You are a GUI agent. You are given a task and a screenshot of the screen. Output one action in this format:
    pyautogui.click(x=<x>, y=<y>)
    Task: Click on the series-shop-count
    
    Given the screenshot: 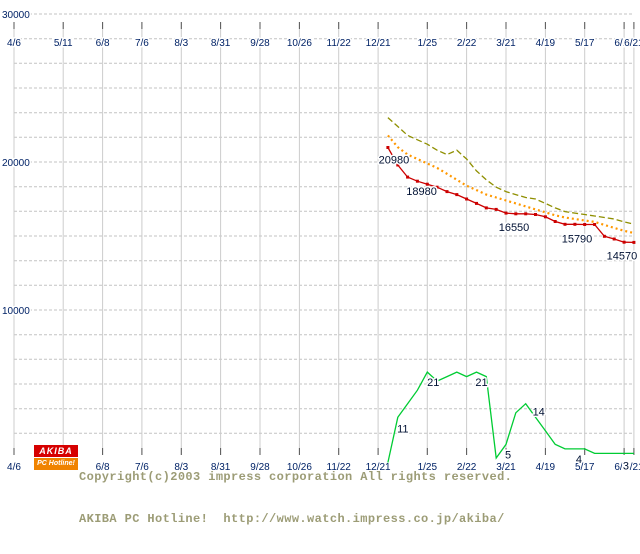 What is the action you would take?
    pyautogui.click(x=510, y=417)
    